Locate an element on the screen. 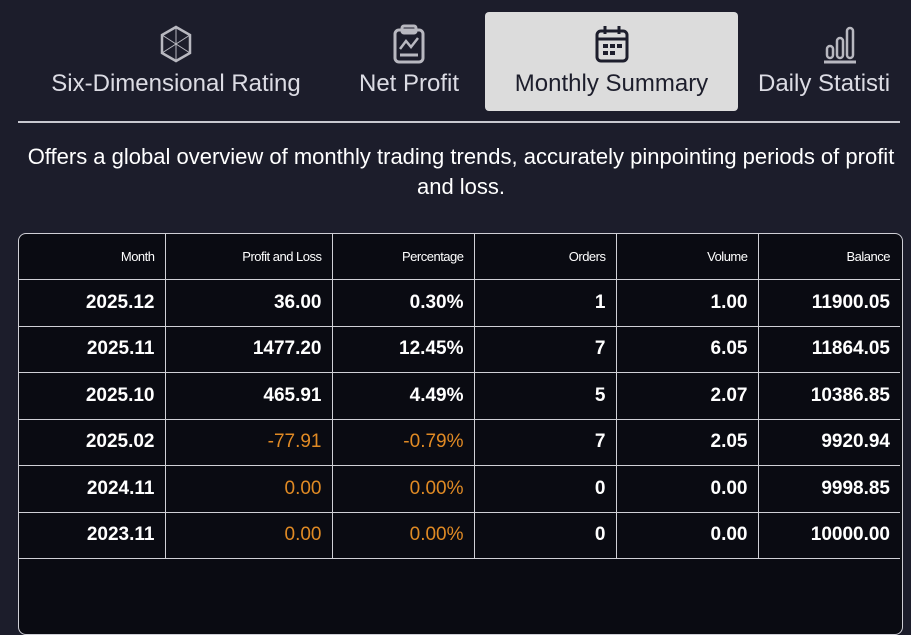  table-row: 2025.12 36.00 0.30% 1 1.00 11900.05 is located at coordinates (459, 303).